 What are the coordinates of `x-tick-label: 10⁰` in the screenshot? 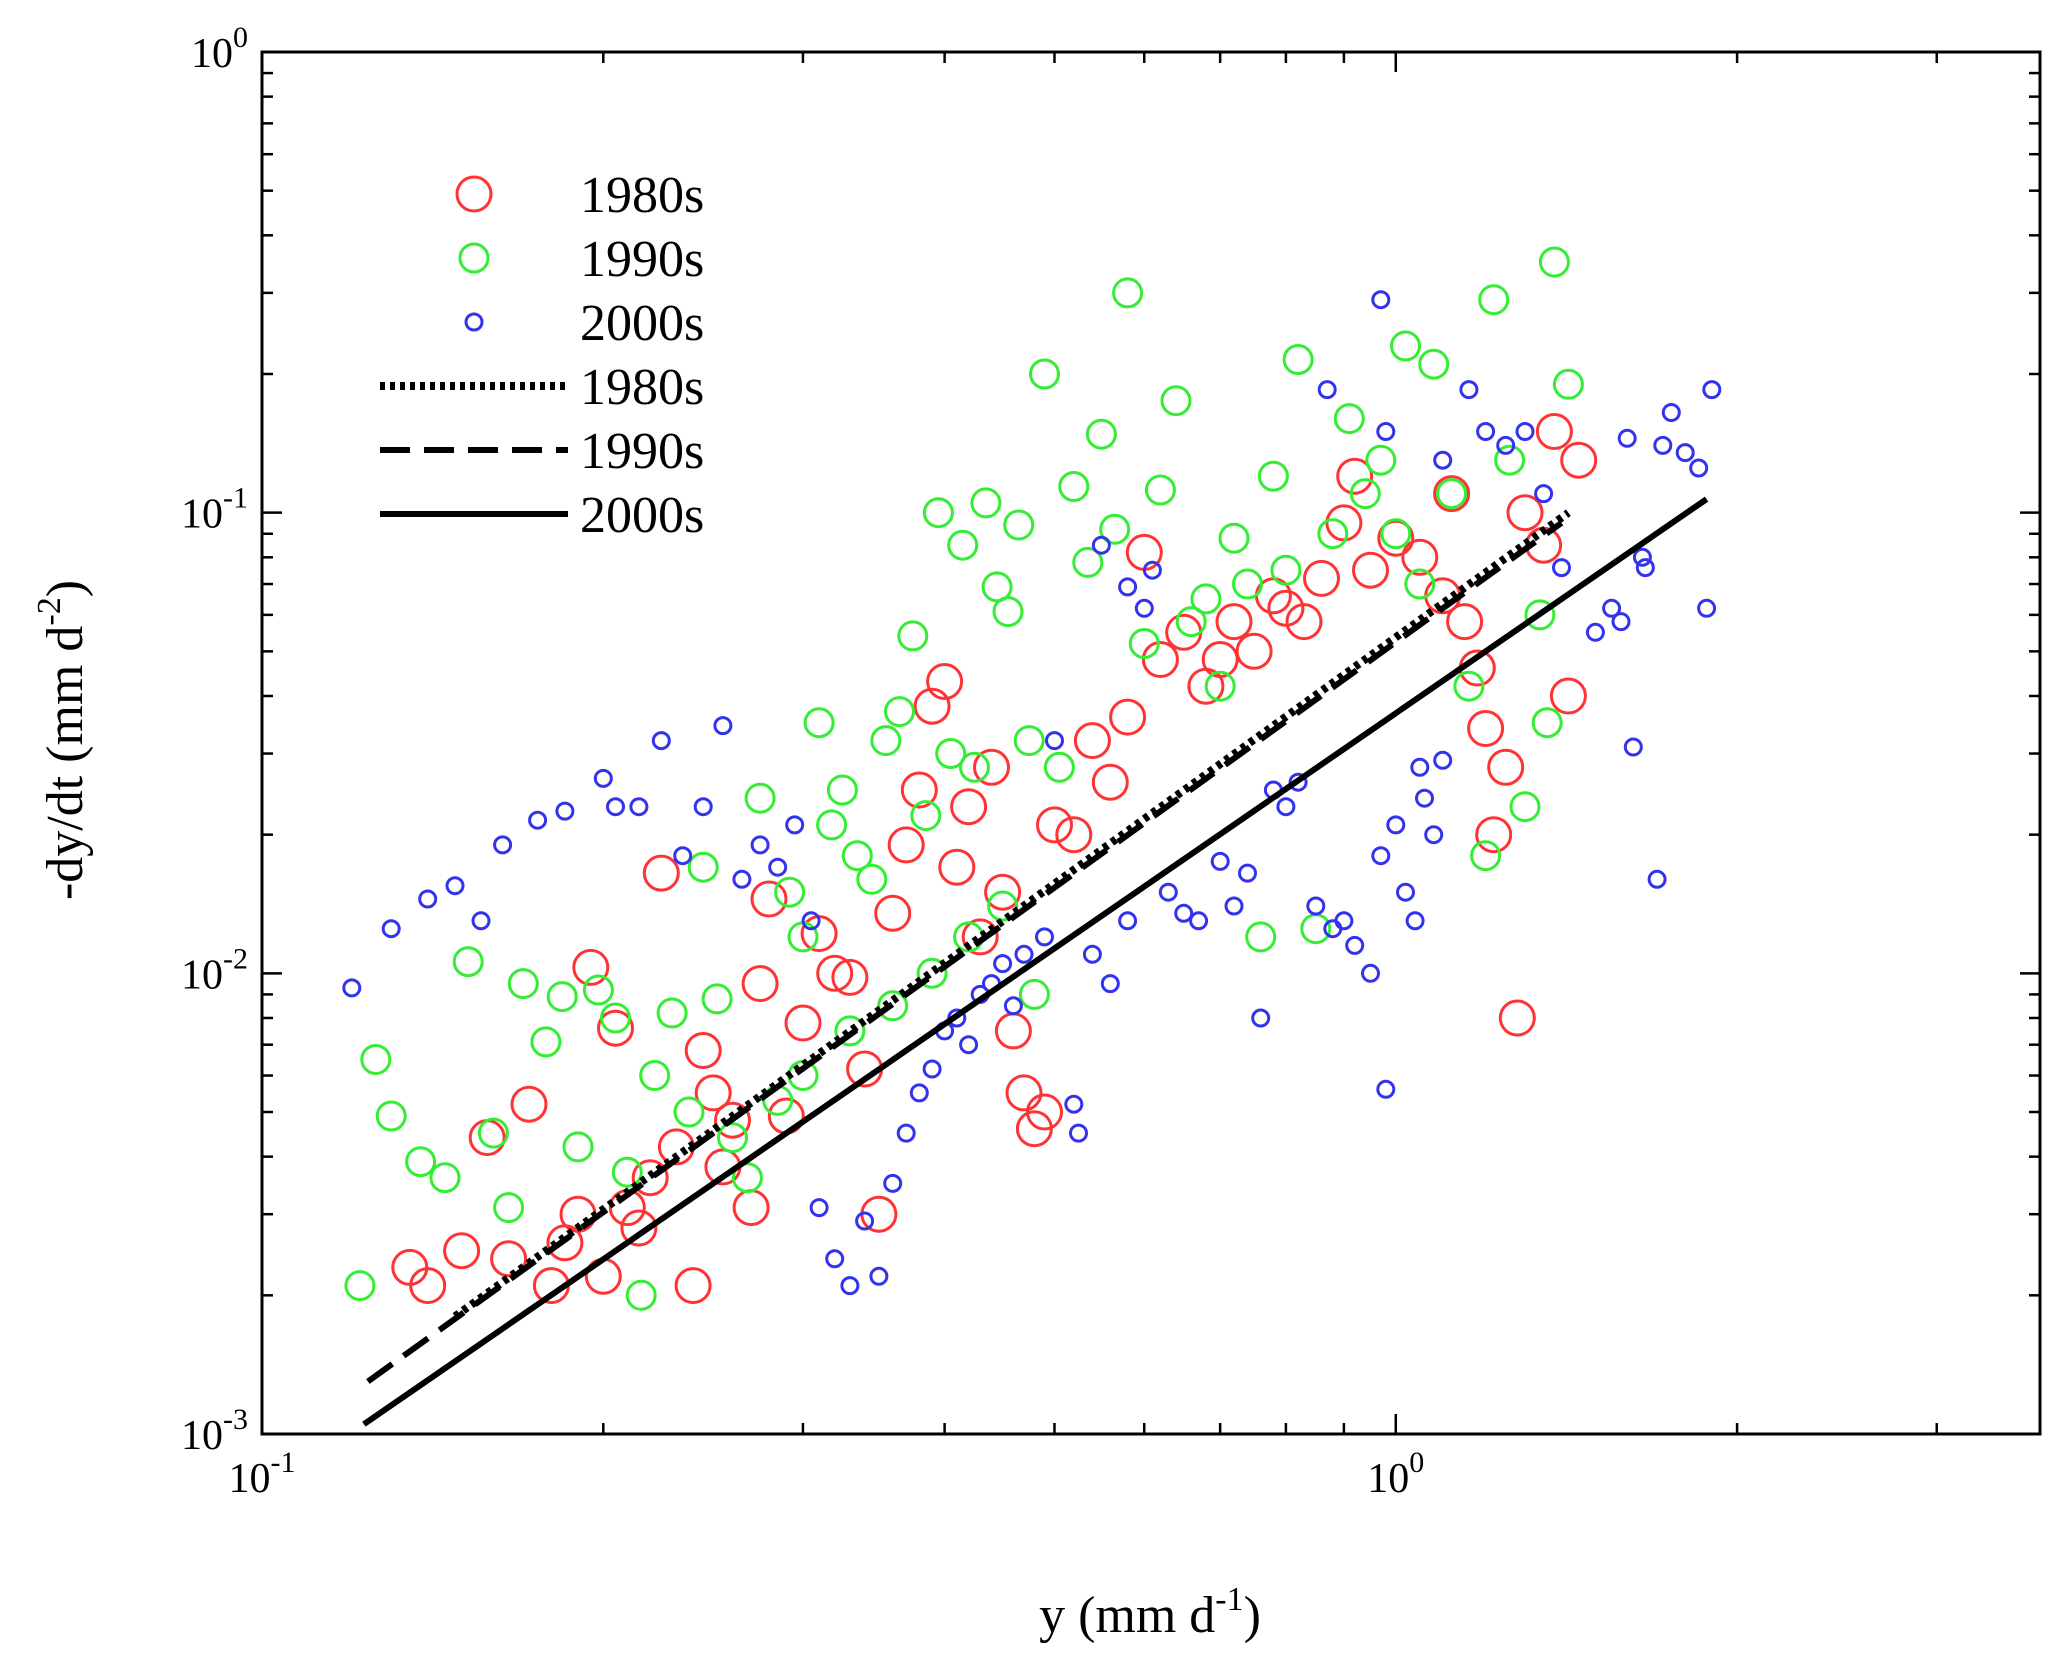 It's located at (1395, 1474).